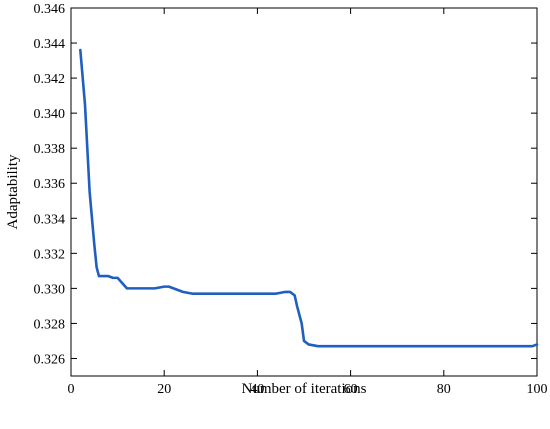 This screenshot has height=429, width=550. I want to click on x-tick-label: 100, so click(537, 389).